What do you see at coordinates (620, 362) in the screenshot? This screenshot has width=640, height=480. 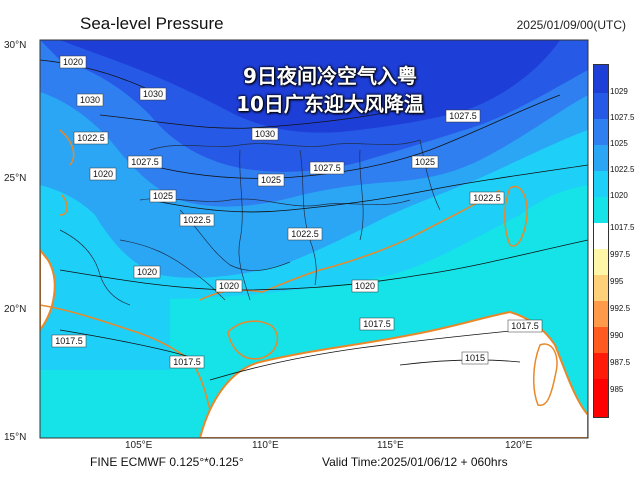 I see `colorbar-label: 987.5` at bounding box center [620, 362].